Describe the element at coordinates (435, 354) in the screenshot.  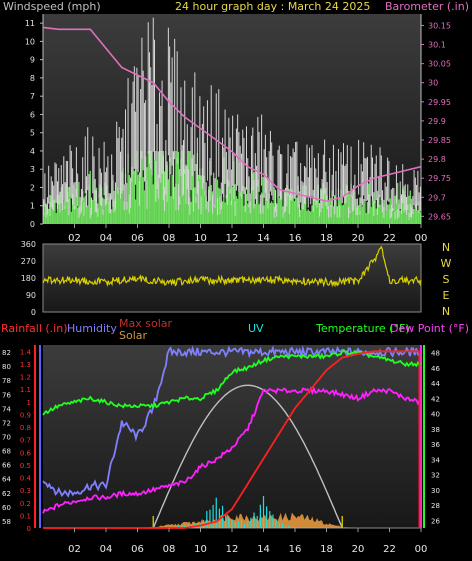
I see `temperature-tick-label: 48` at that location.